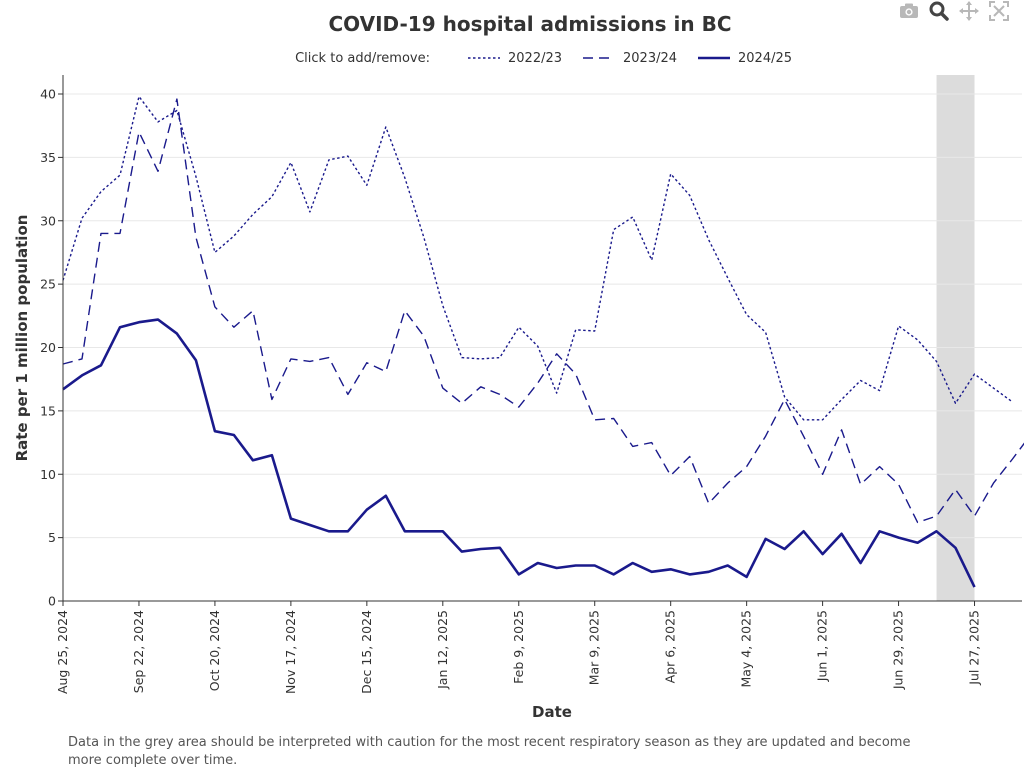  I want to click on x-tick-label: Mar 9, 2025, so click(594, 647).